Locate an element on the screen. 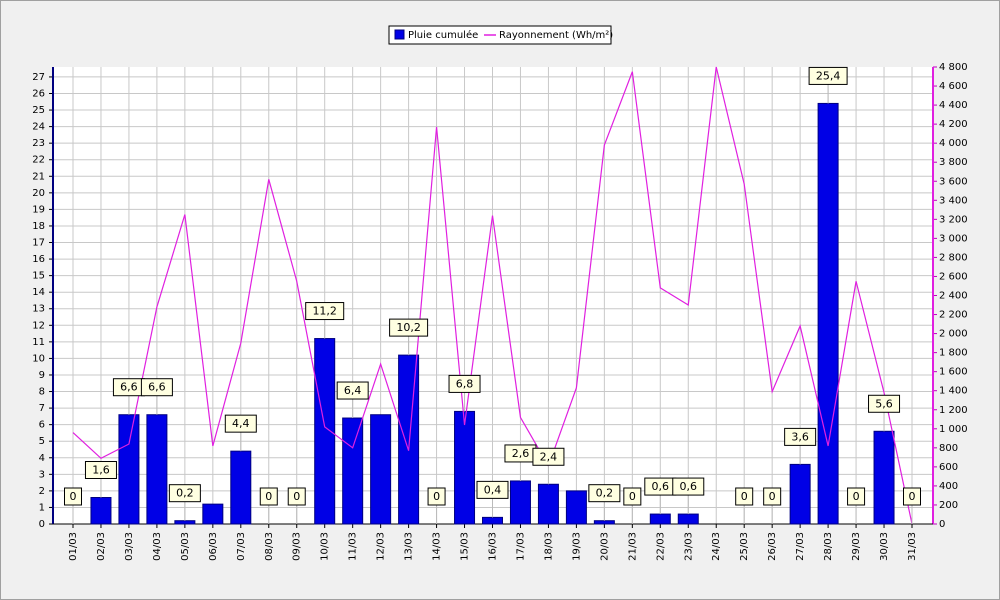  y-tick-label: 22 is located at coordinates (38, 160).